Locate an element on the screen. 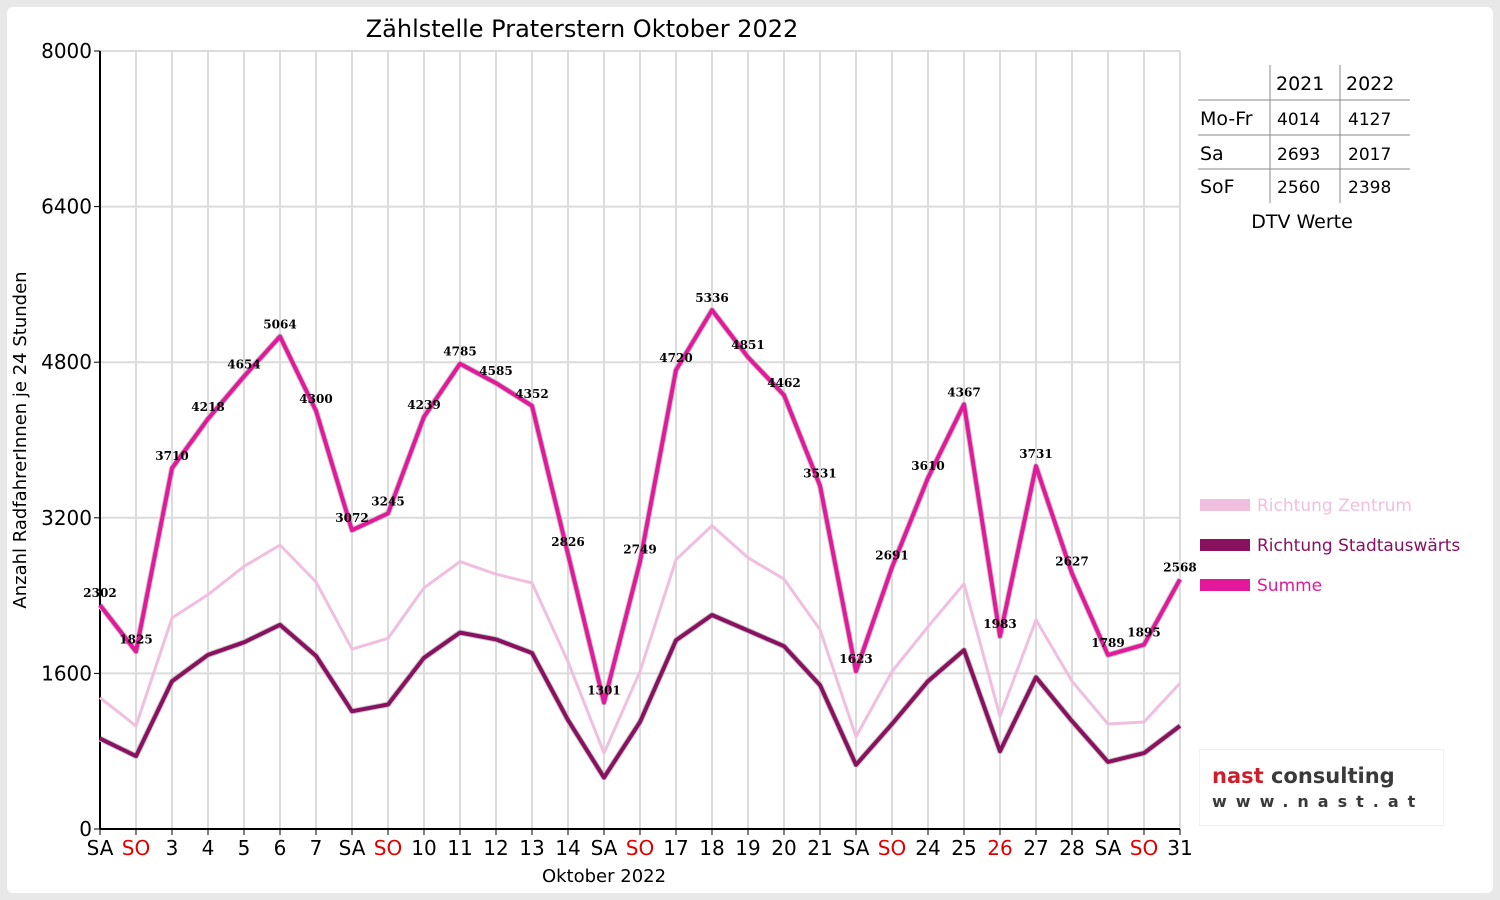  data-label: 3610 is located at coordinates (927, 466).